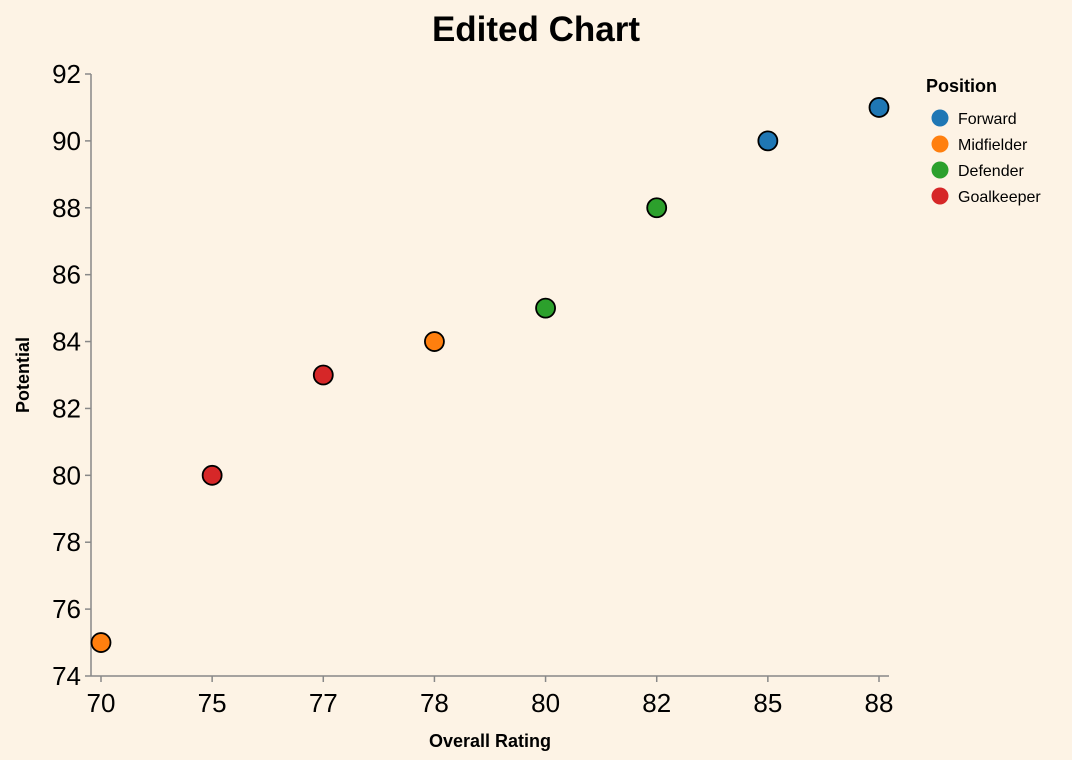 This screenshot has height=760, width=1072. What do you see at coordinates (999, 197) in the screenshot?
I see `legend-label: Goalkeeper` at bounding box center [999, 197].